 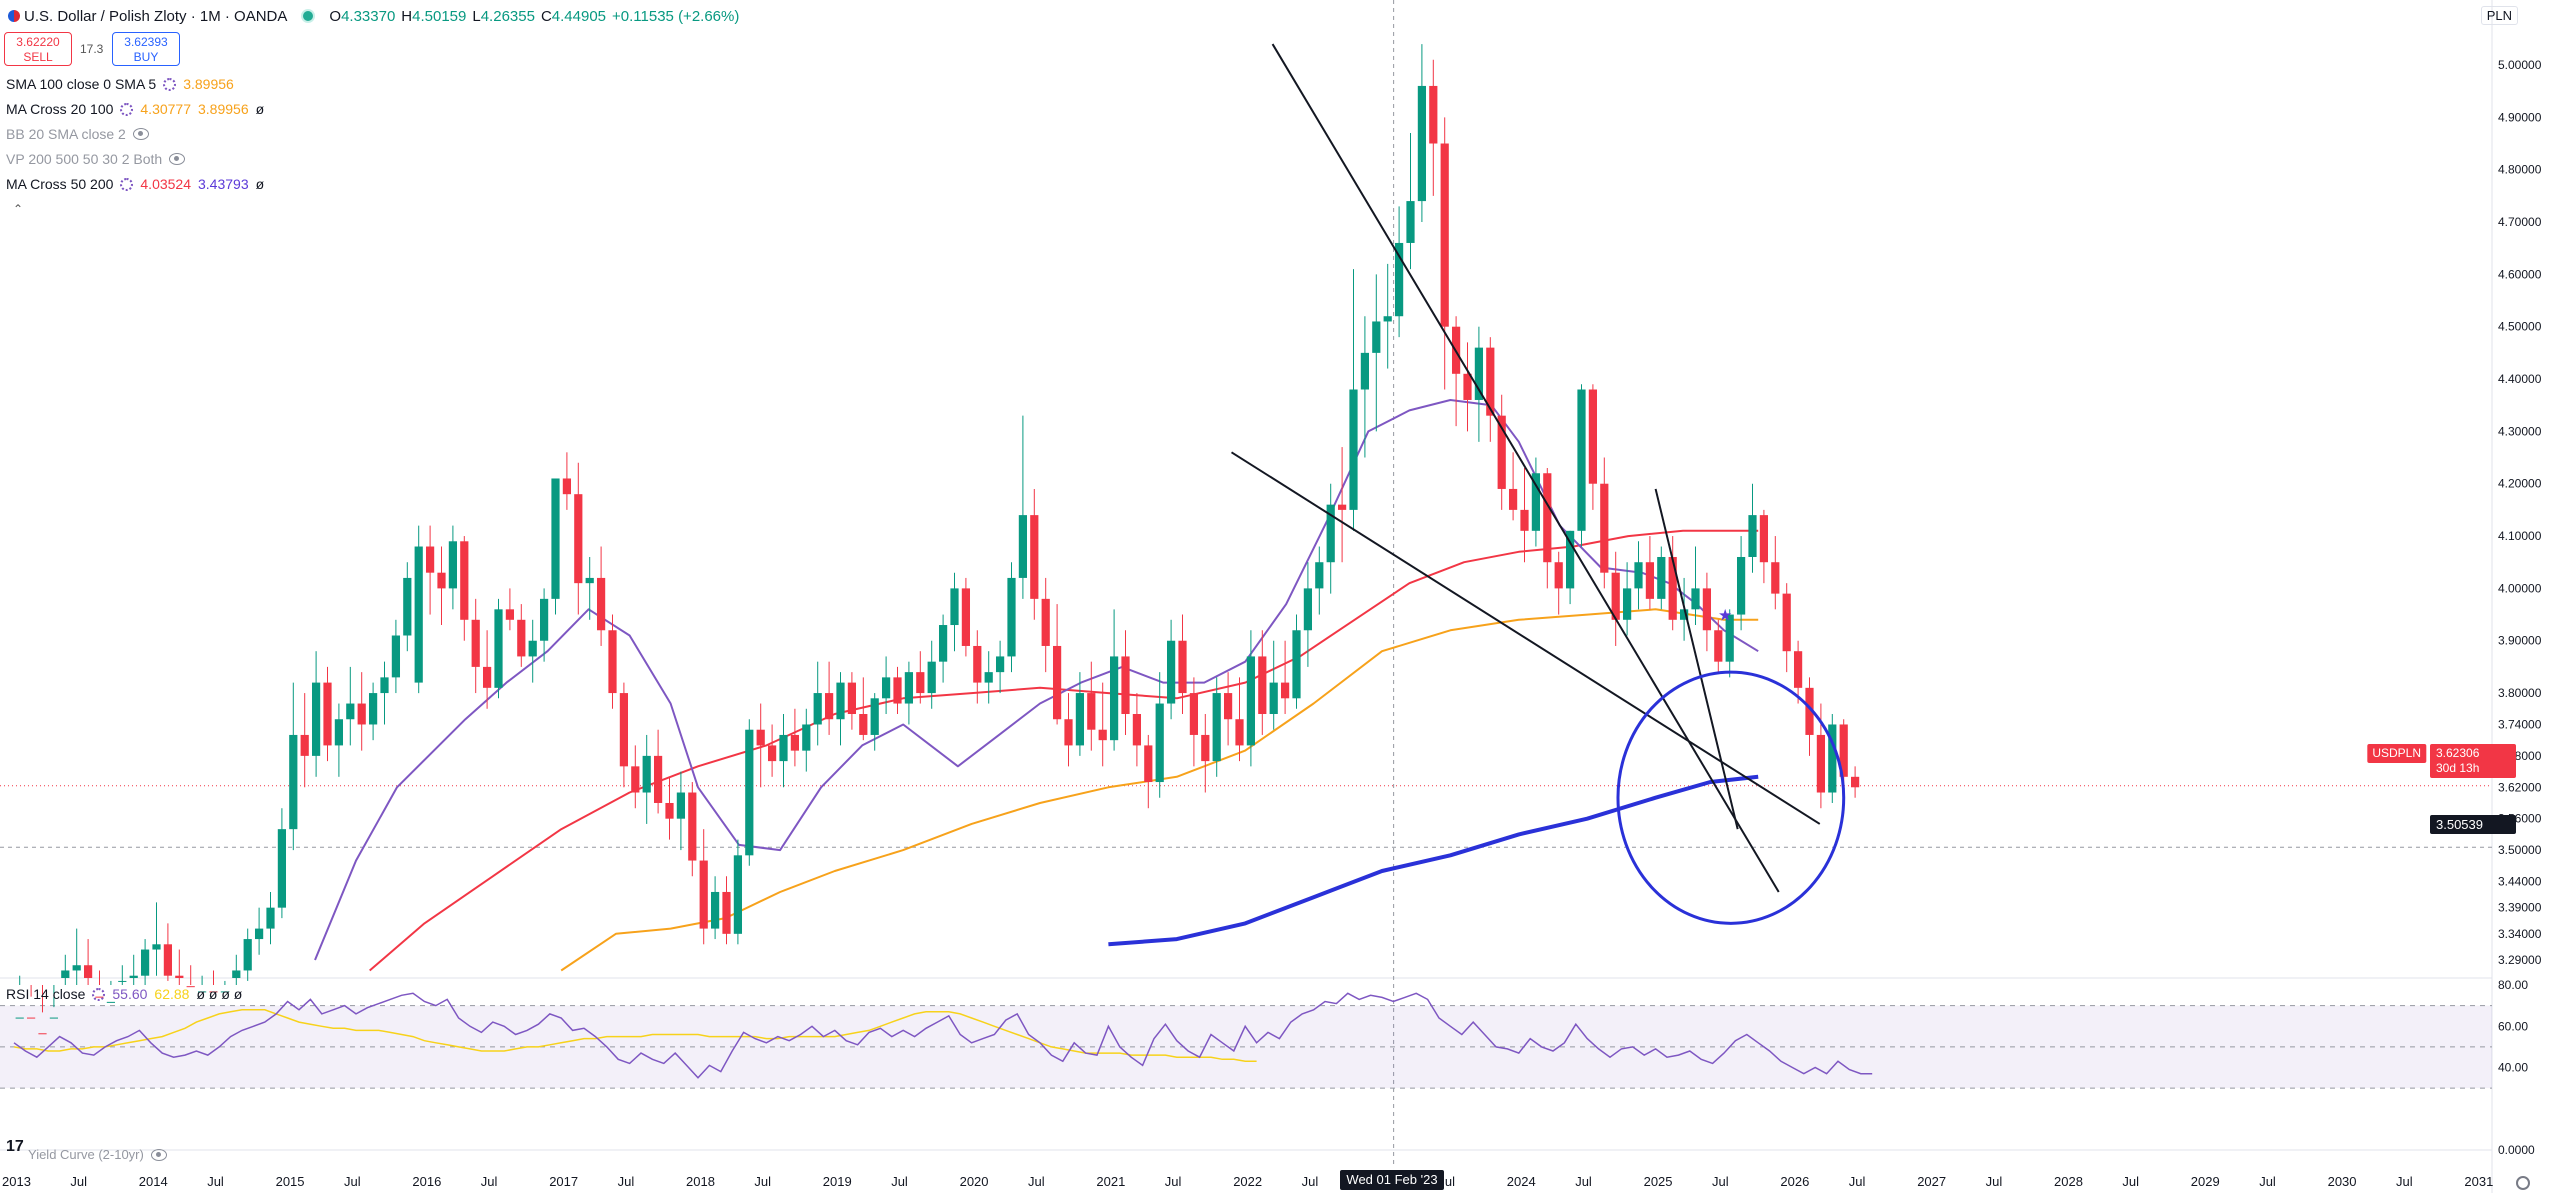 I want to click on indicator-ma-cross-50-200: MA Cross 50 200 4.03524 3.43793 ø, so click(x=135, y=184).